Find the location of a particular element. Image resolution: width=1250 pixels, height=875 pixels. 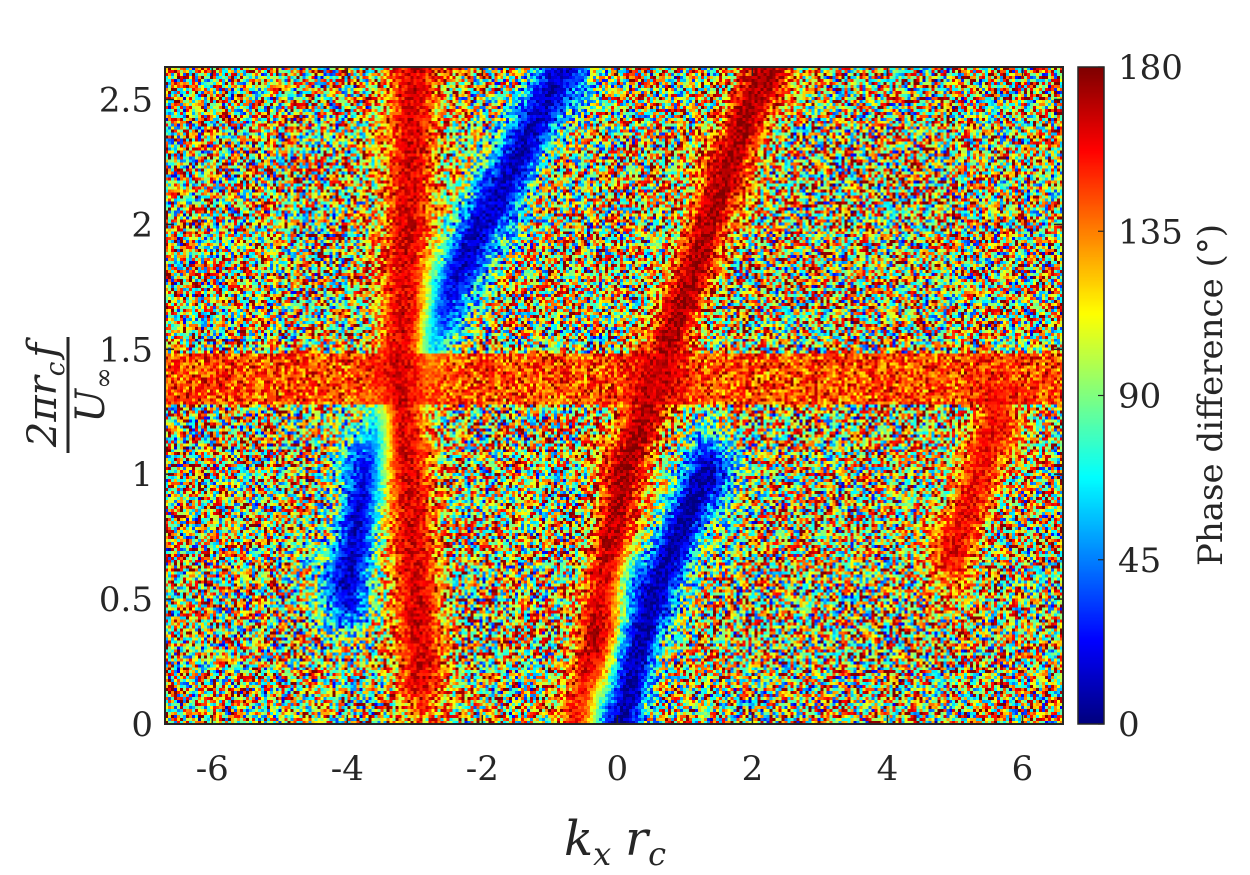

y-label-denominator: U is located at coordinates (91, 405).